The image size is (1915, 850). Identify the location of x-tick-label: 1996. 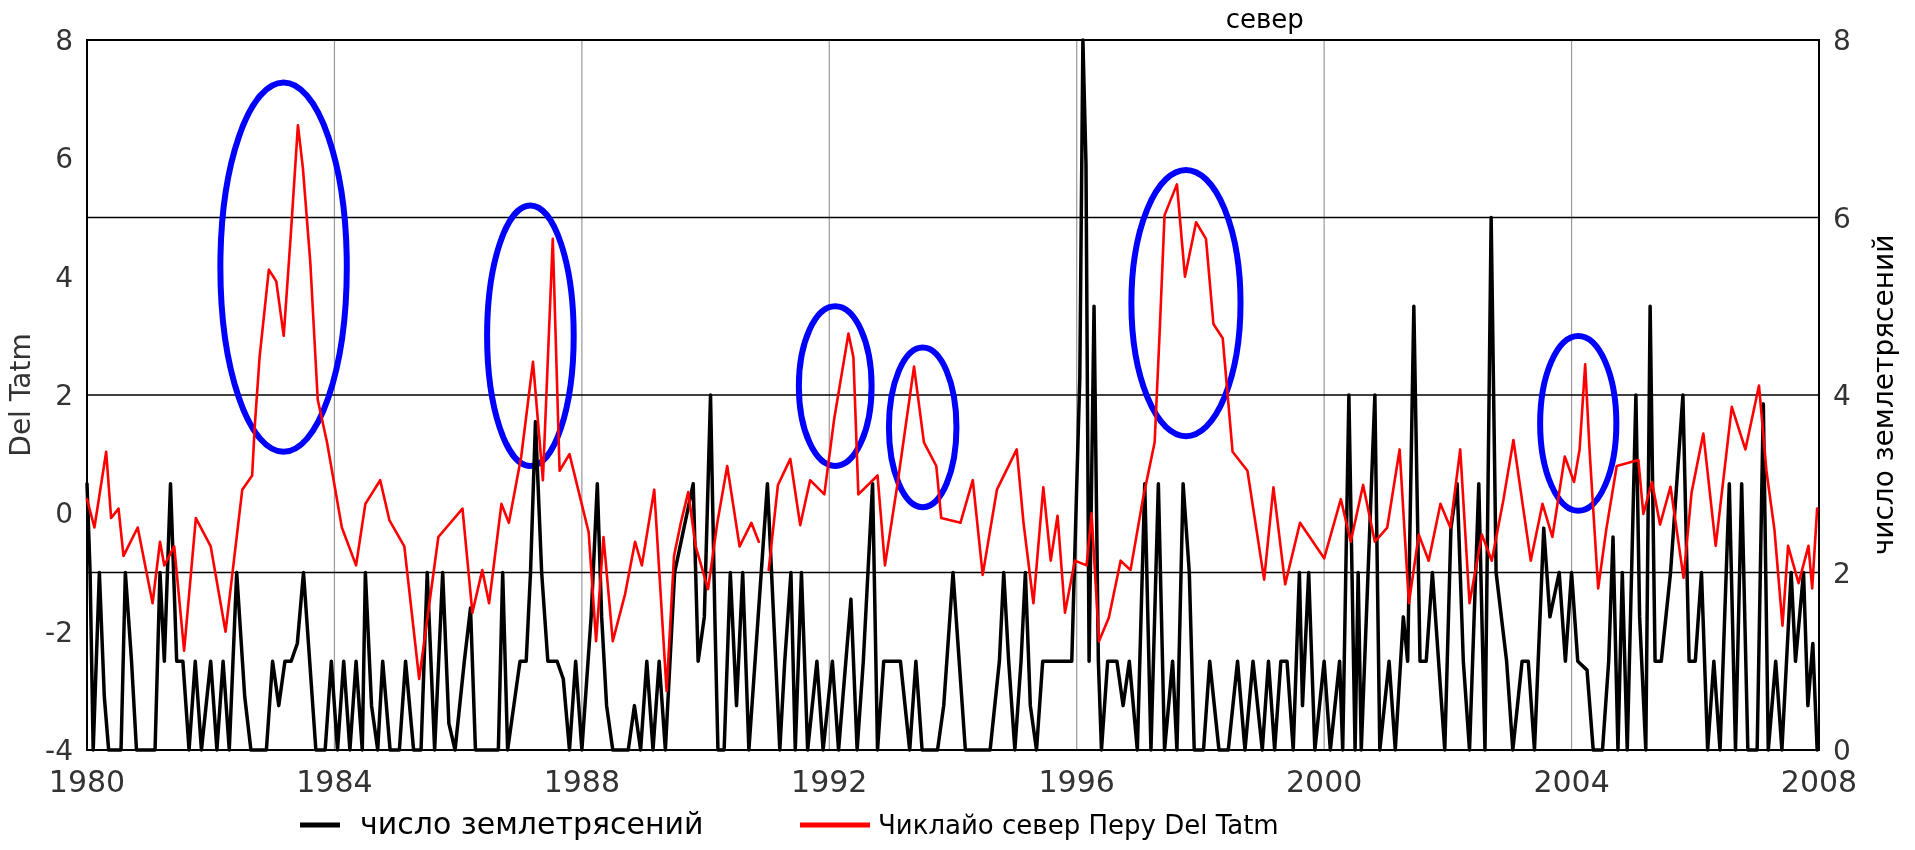
(1076, 781).